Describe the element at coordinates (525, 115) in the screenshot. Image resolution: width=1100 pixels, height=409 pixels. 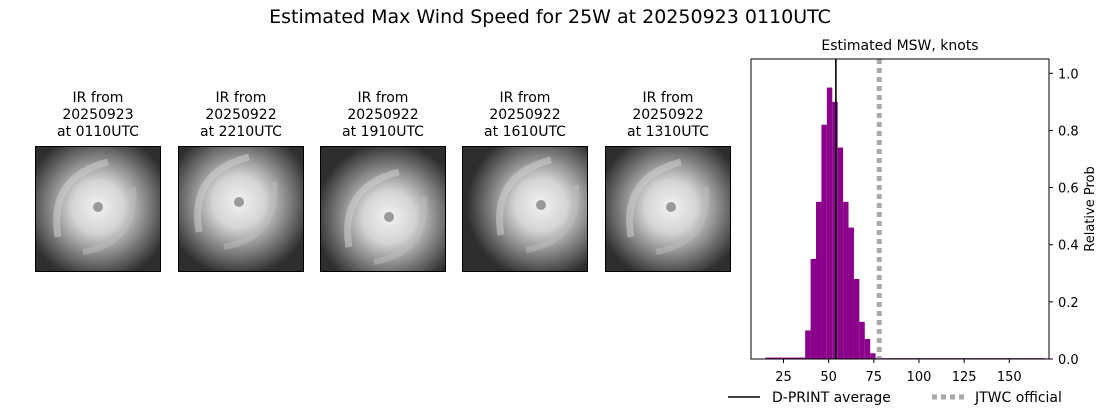
I see `ir-panel-title: IR from 20250922 at 1610UTC` at that location.